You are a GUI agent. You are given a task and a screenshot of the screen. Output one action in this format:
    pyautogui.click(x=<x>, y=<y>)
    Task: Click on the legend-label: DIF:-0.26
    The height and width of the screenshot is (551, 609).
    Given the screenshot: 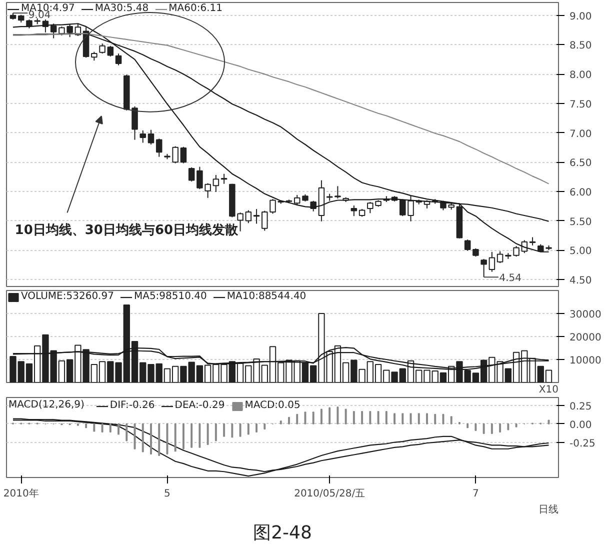 What is the action you would take?
    pyautogui.click(x=132, y=405)
    